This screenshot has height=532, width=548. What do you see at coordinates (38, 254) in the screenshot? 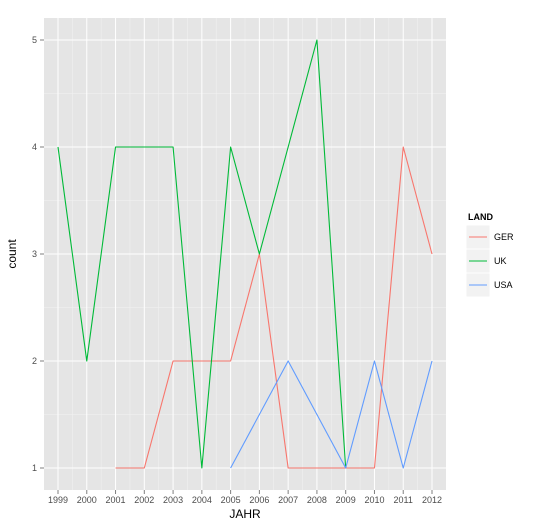
I see `y-axis-ticks: 1 2 3 4 5` at bounding box center [38, 254].